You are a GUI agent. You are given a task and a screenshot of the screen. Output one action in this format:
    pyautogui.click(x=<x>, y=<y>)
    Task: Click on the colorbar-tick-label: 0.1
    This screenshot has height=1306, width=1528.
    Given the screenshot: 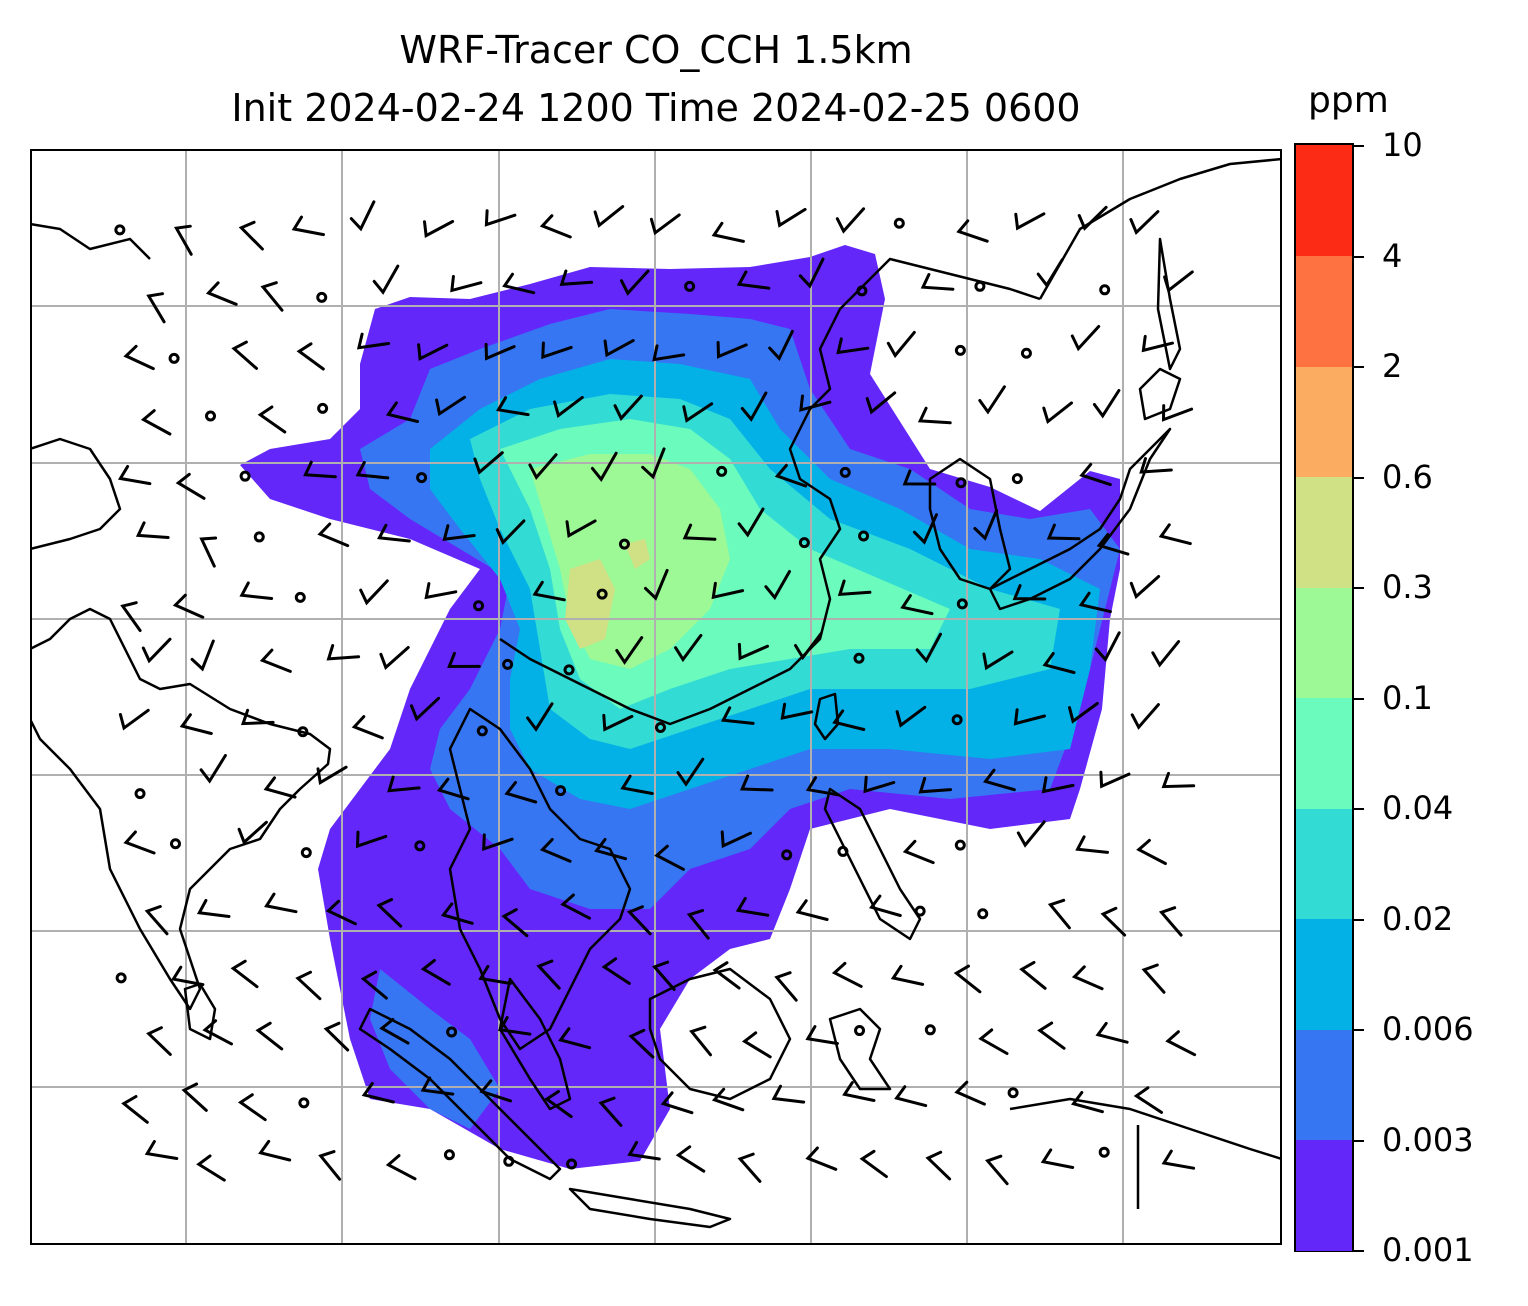 What is the action you would take?
    pyautogui.click(x=1407, y=697)
    